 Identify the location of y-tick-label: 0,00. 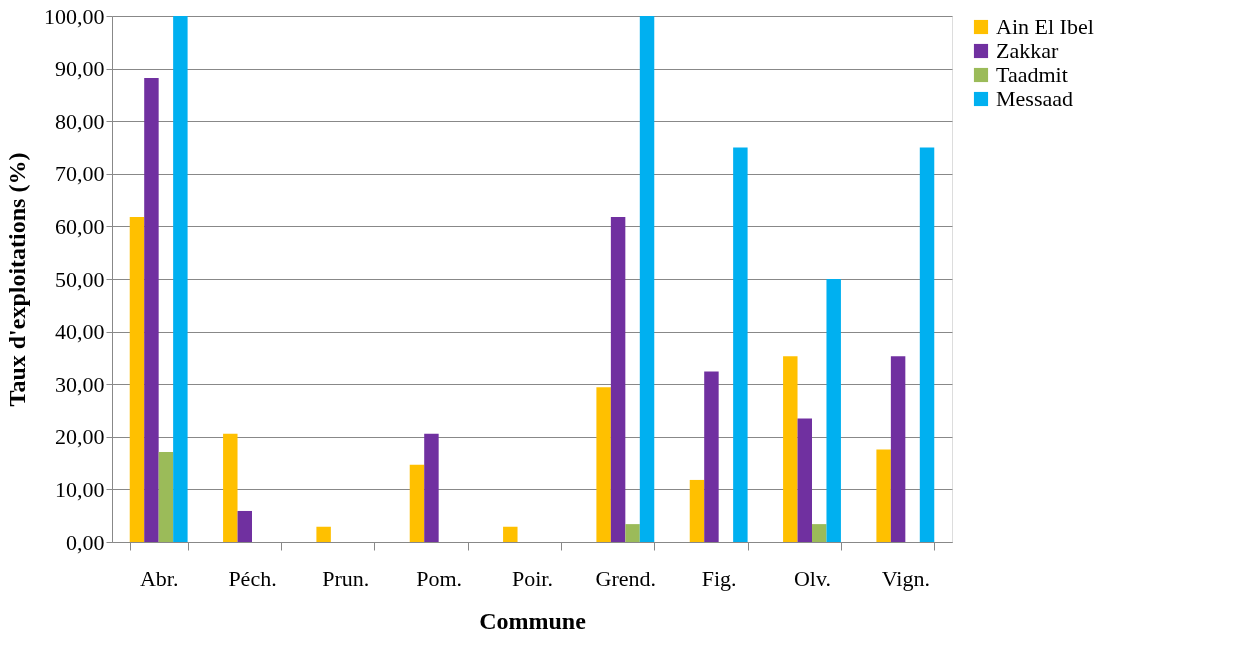
(85, 542).